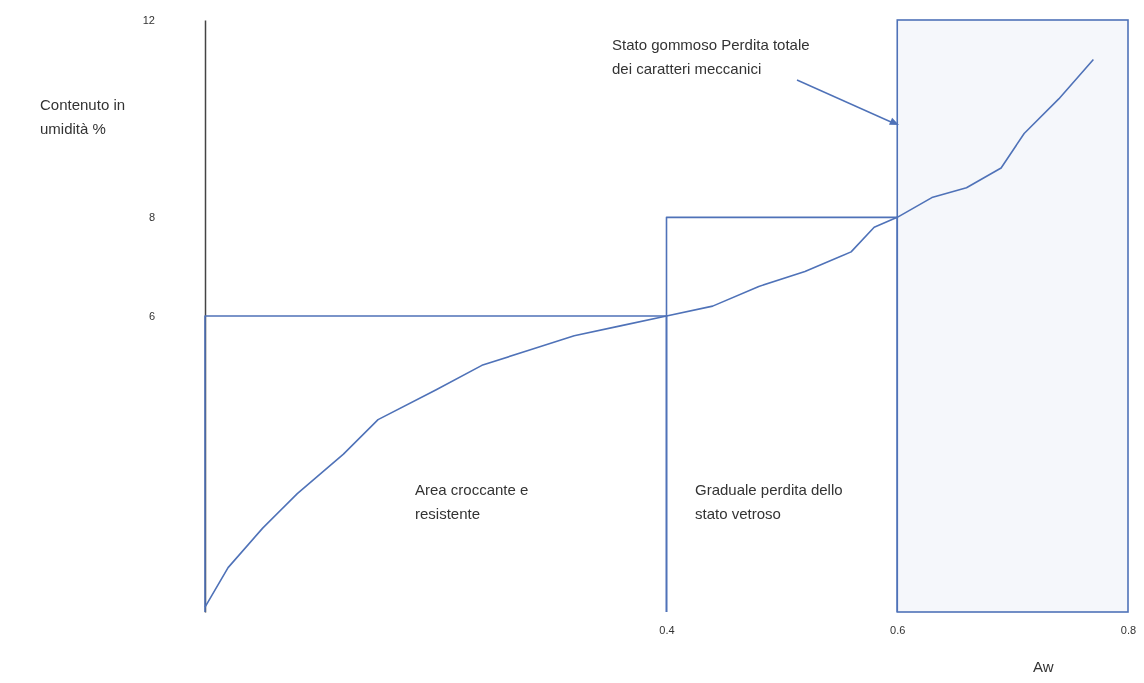  I want to click on x-tick-label: 0.8, so click(1128, 629).